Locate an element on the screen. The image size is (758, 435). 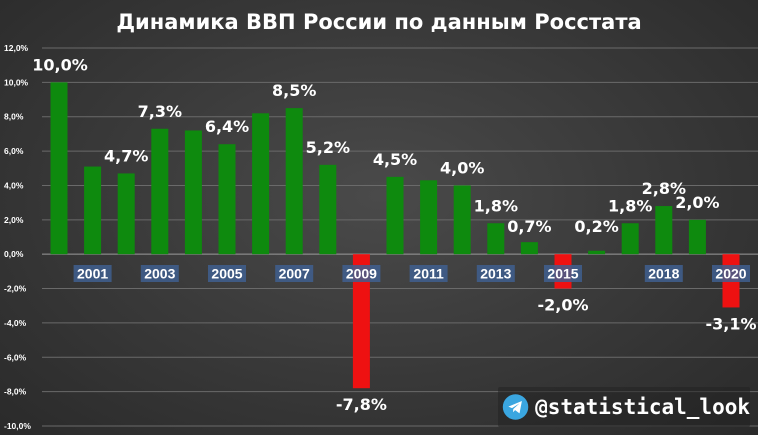
value-label: 6,4% is located at coordinates (227, 126).